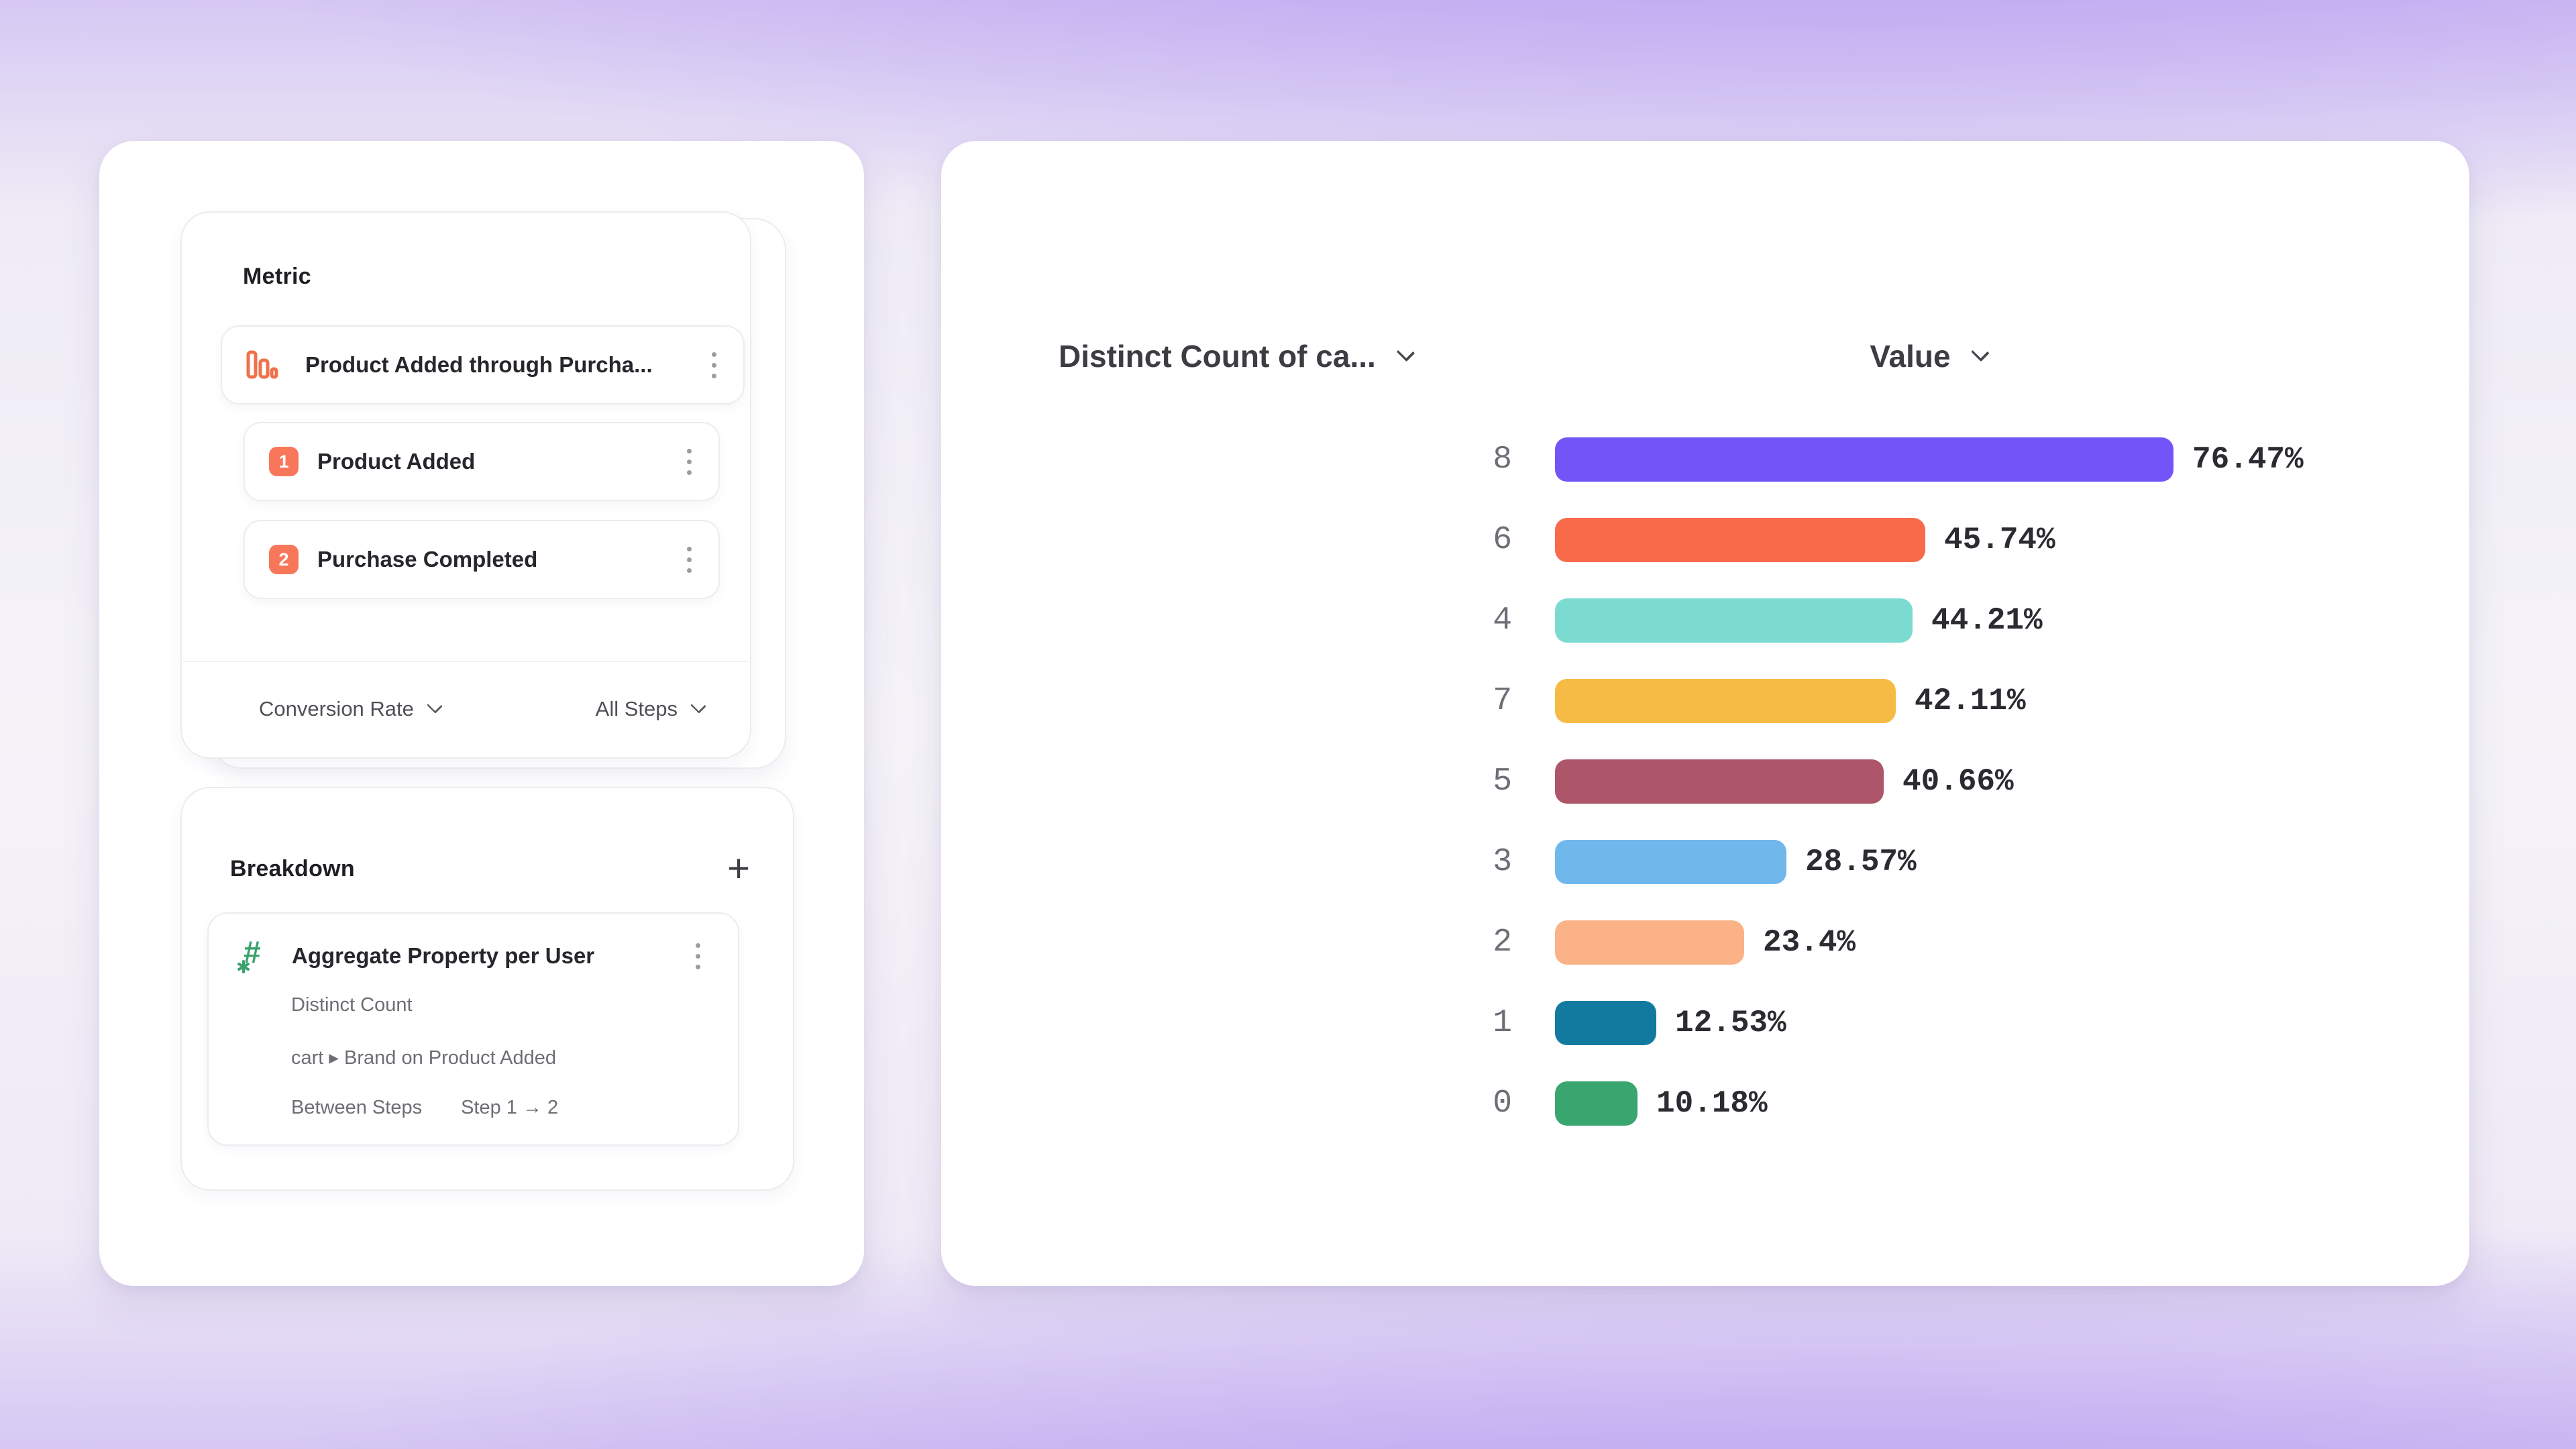 This screenshot has width=2576, height=1449. I want to click on breakdown-item-title: Aggregate Property per User, so click(443, 955).